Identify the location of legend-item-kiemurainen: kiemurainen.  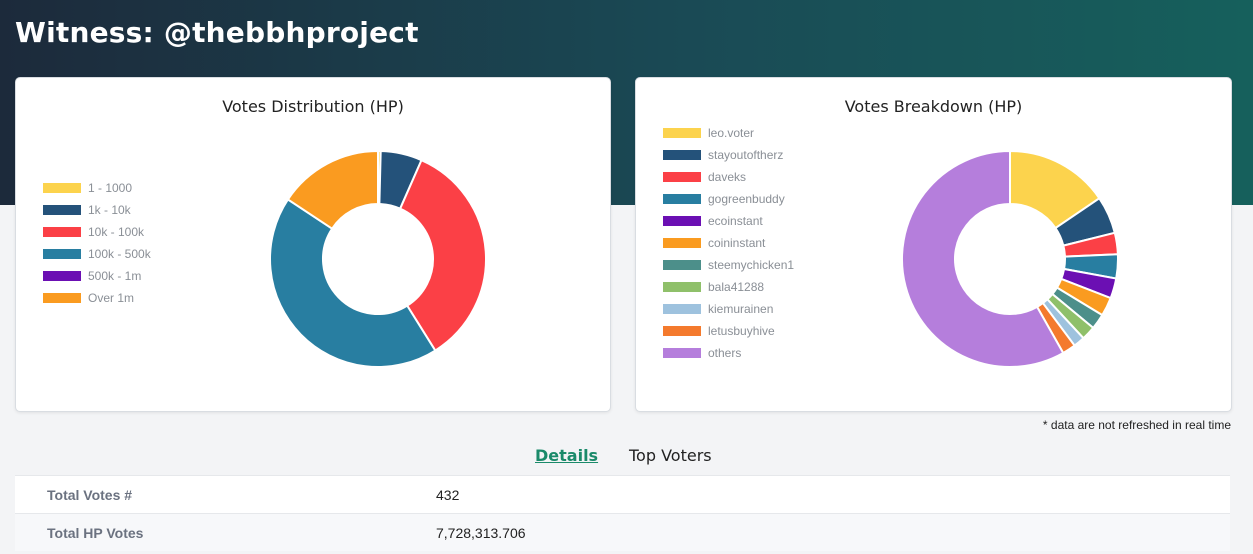
(728, 309).